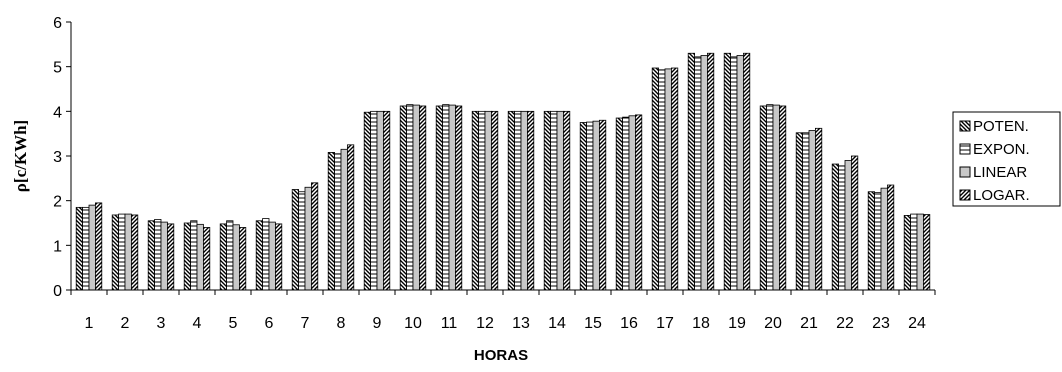 The image size is (1062, 372). Describe the element at coordinates (57, 23) in the screenshot. I see `y-tick-label: 6` at that location.